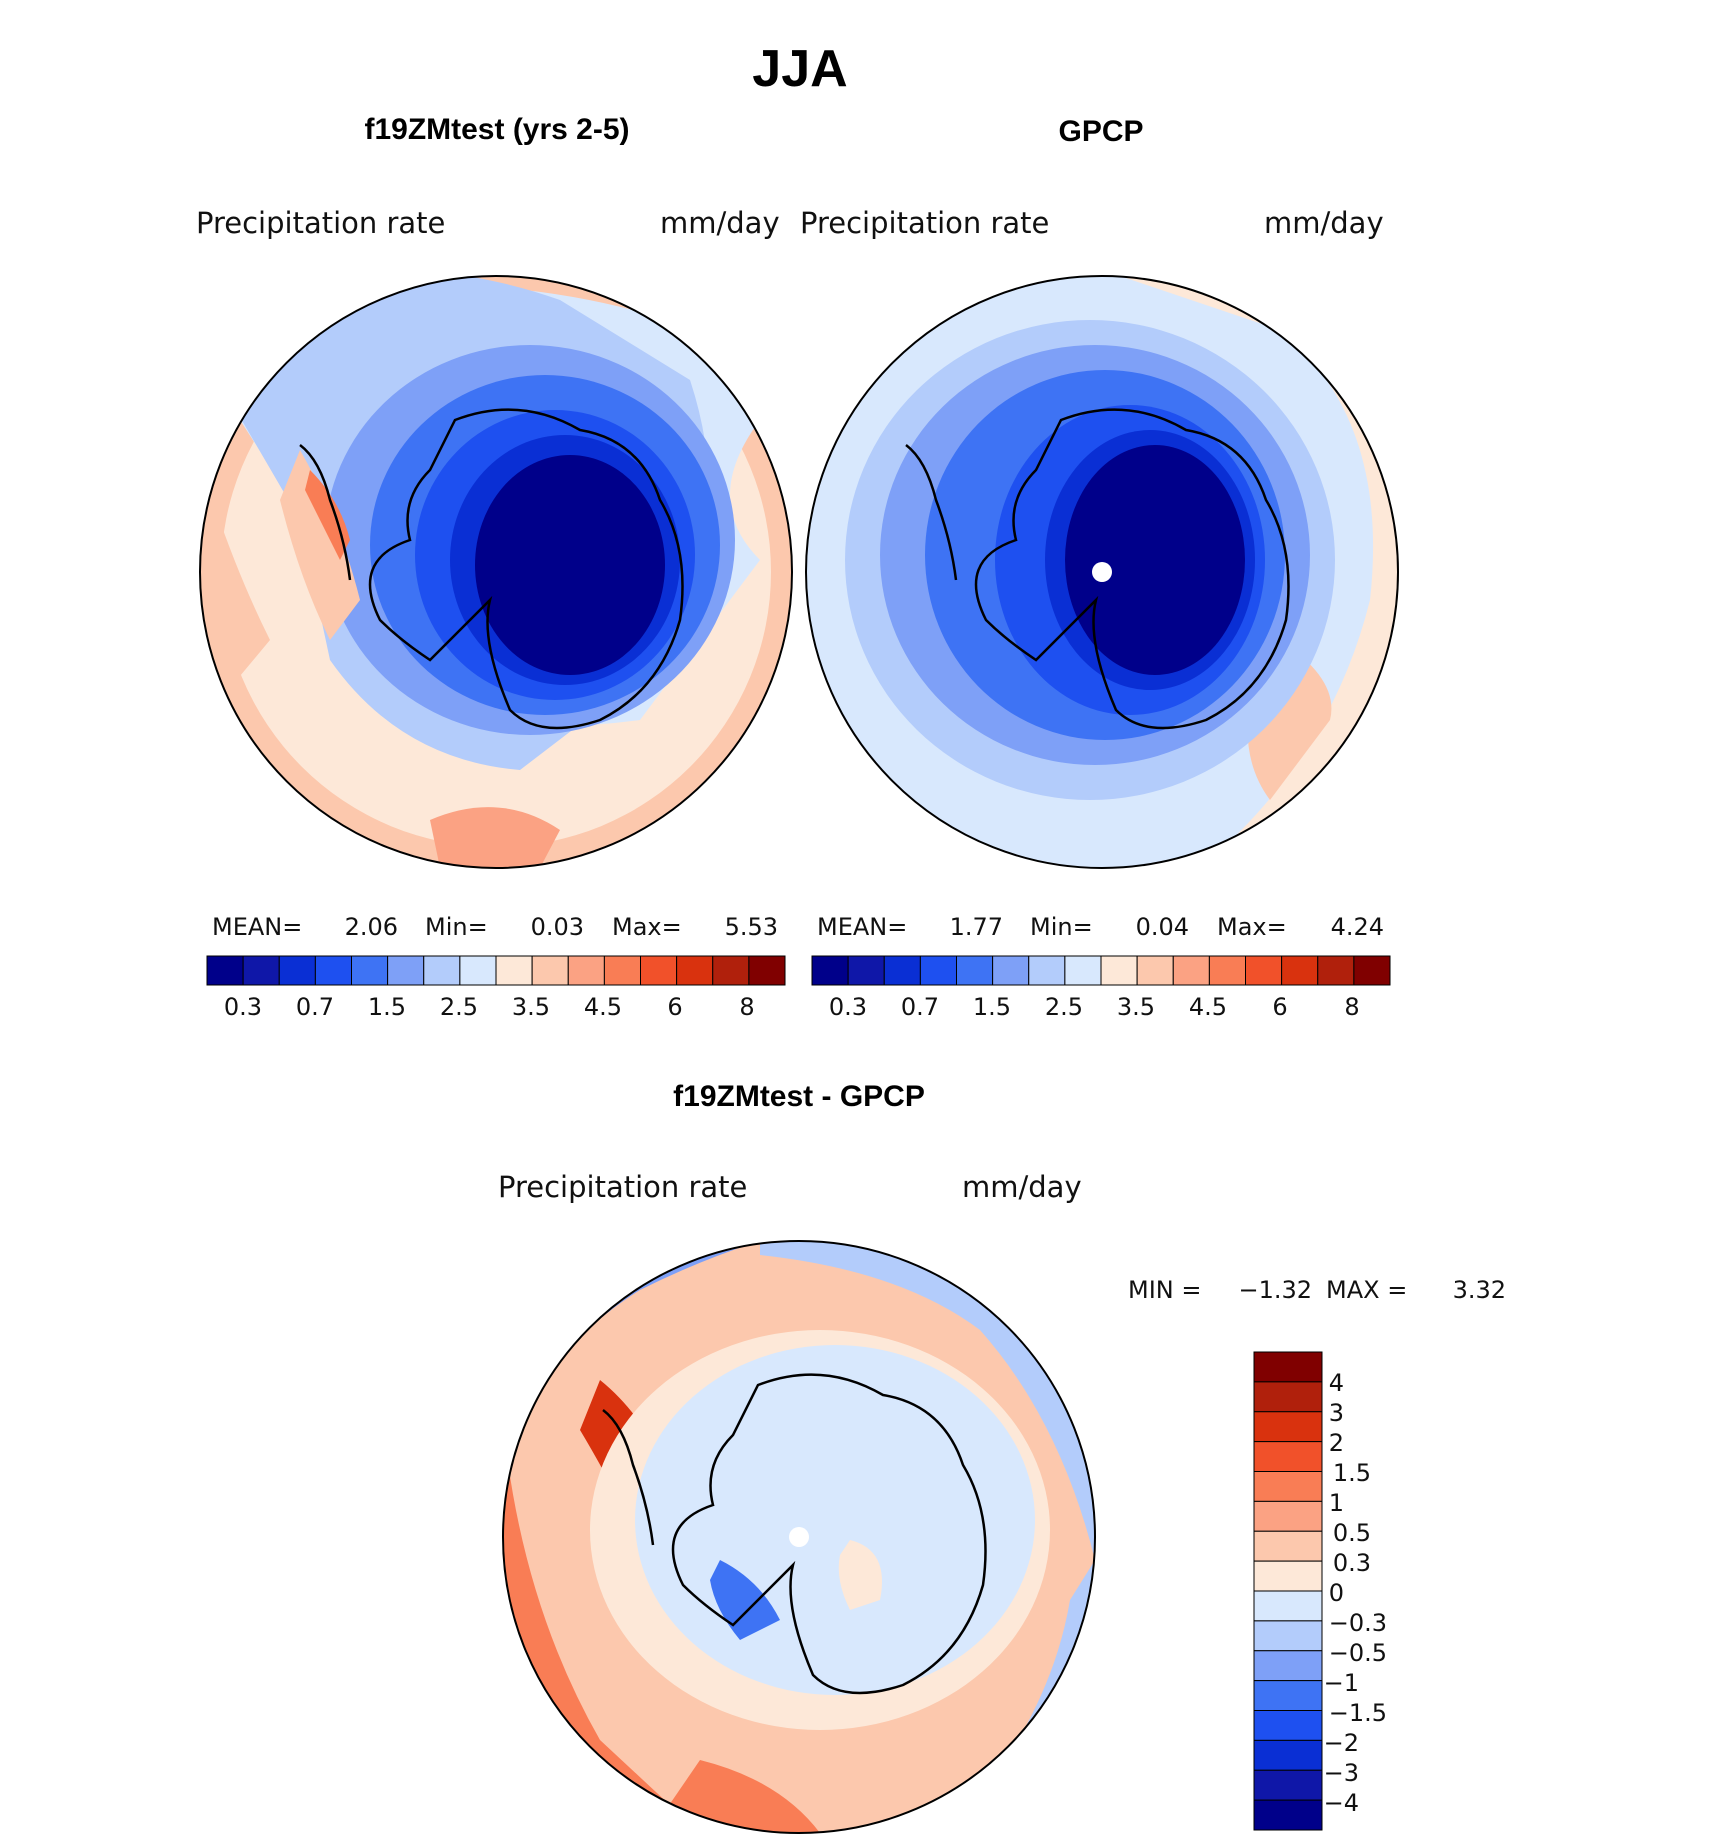 This screenshot has width=1710, height=1840. Describe the element at coordinates (1358, 1623) in the screenshot. I see `diff-tick-label: −0.3` at that location.